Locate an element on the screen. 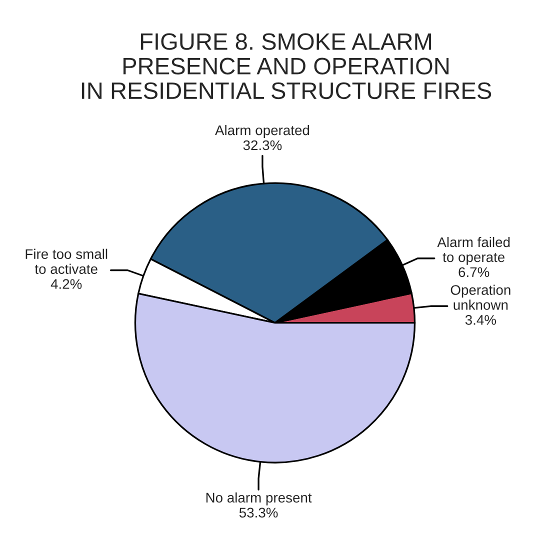  slice-label: Fire too small to activate is located at coordinates (67, 261).